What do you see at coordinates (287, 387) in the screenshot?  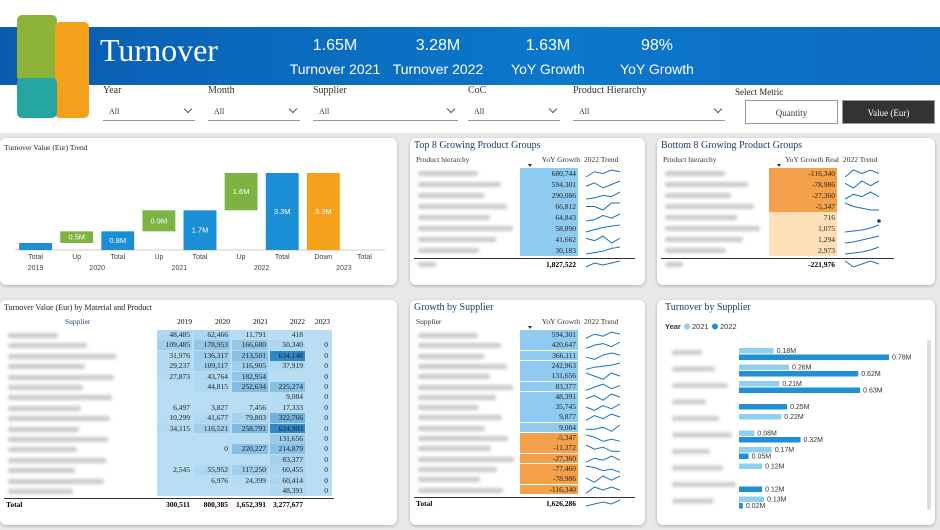 I see `matrix-cell: 225,274` at bounding box center [287, 387].